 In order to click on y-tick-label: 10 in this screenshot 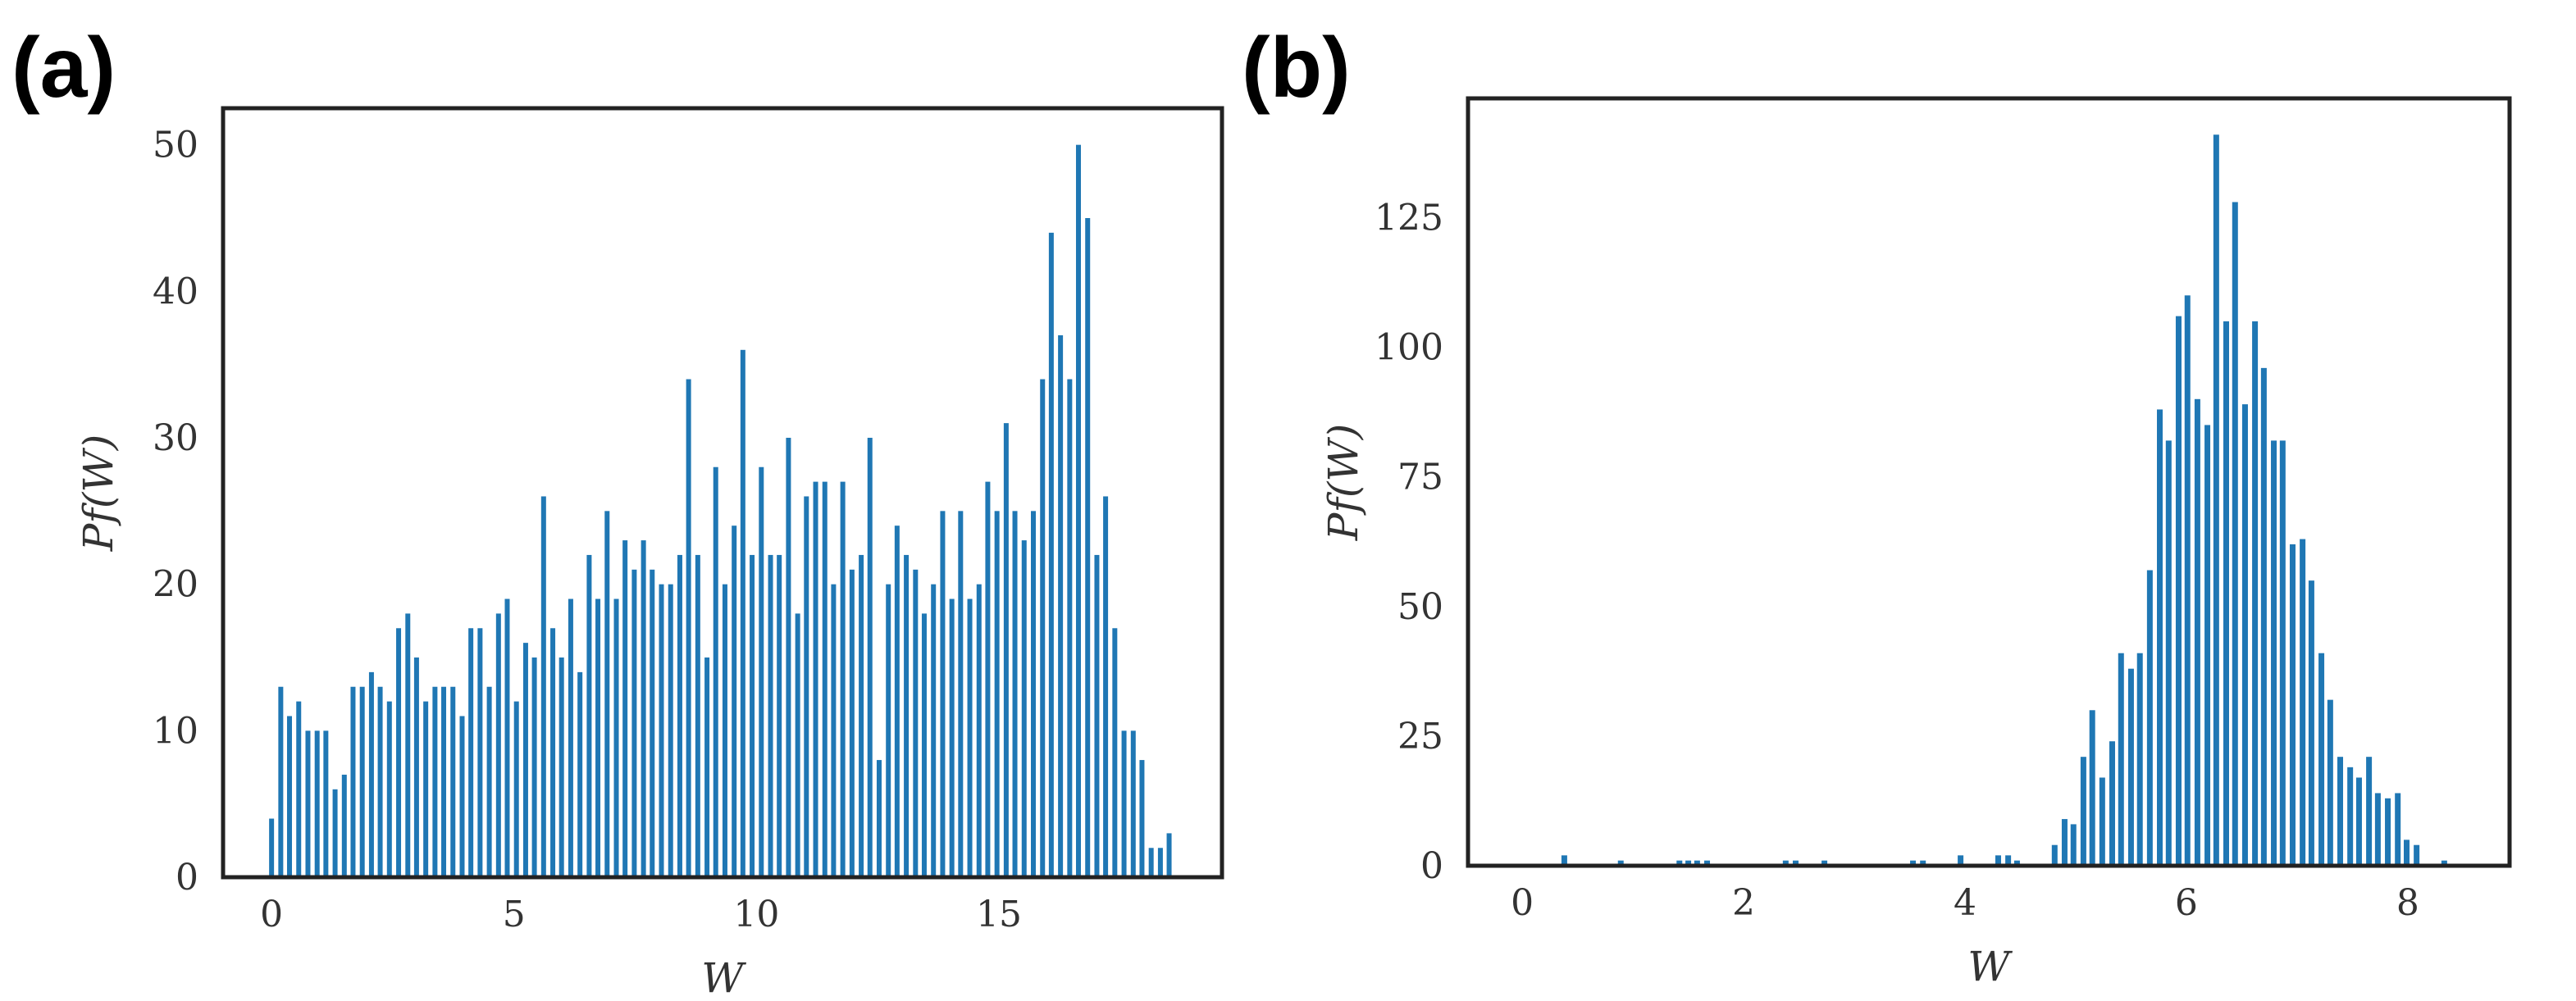, I will do `click(175, 731)`.